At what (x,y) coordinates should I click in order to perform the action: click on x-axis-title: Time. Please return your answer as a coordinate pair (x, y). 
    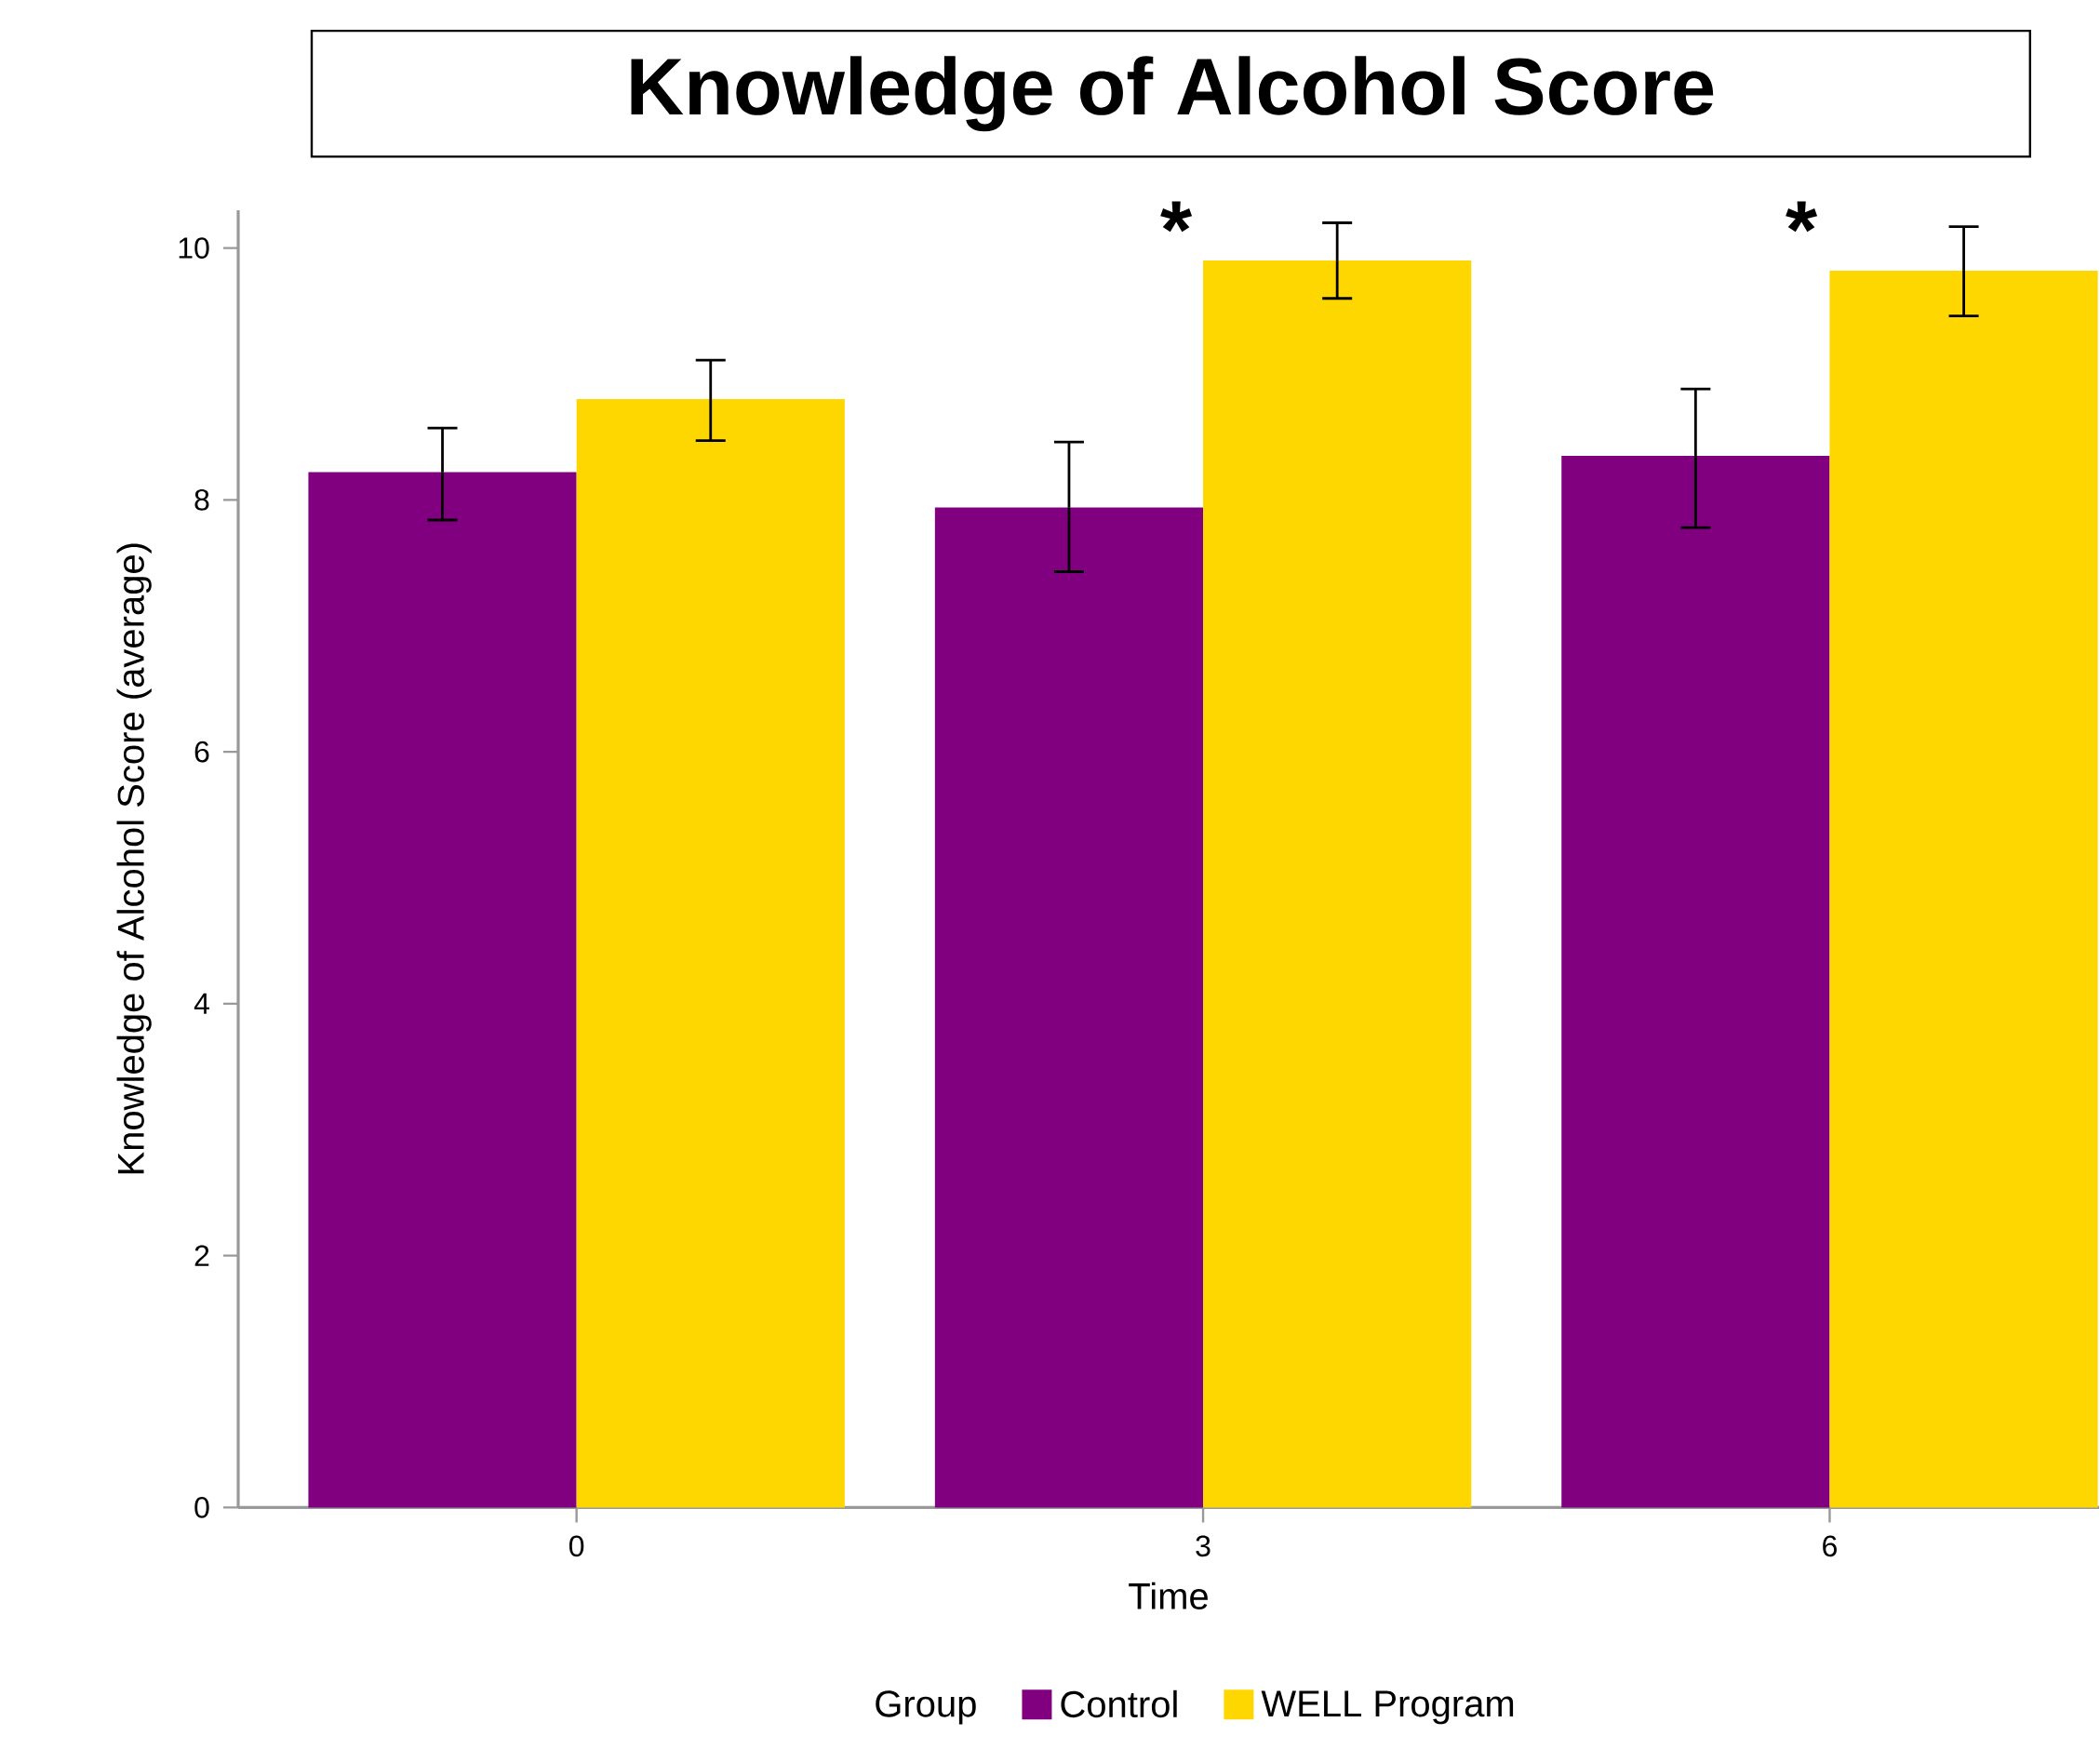
    Looking at the image, I should click on (1168, 1596).